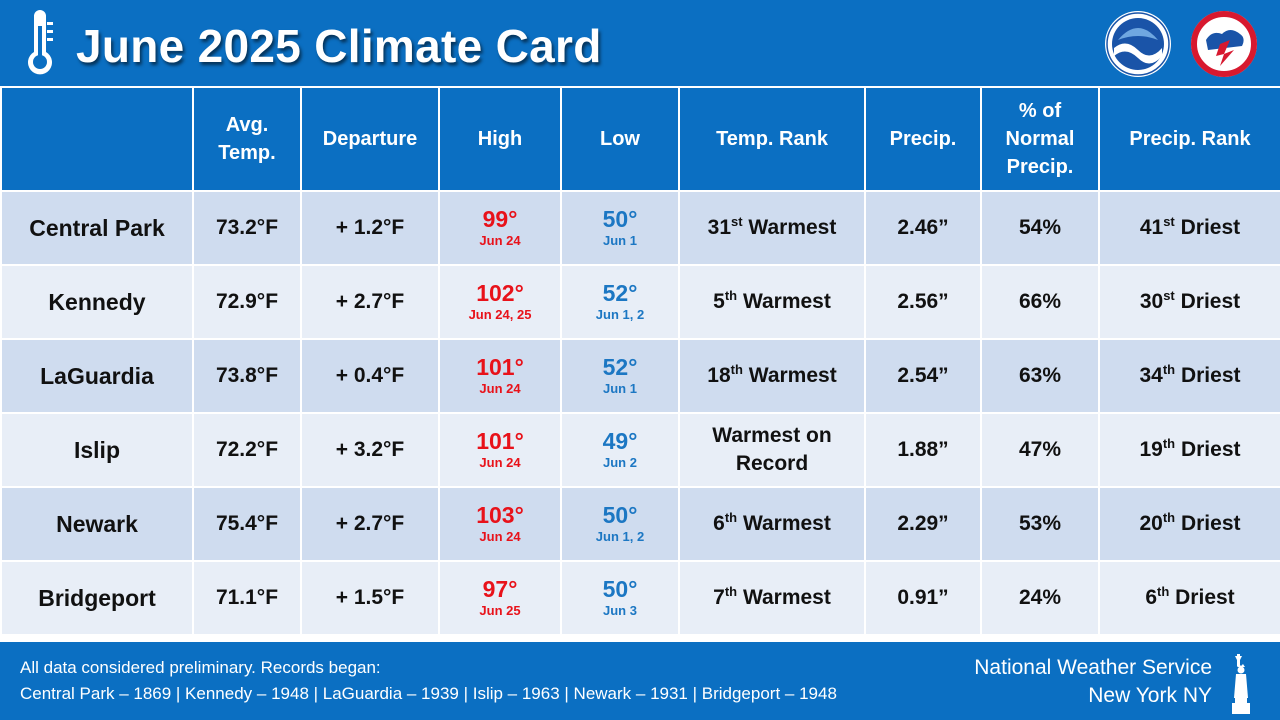 This screenshot has height=720, width=1280. What do you see at coordinates (1040, 302) in the screenshot?
I see `pct-normal-cell: 66%` at bounding box center [1040, 302].